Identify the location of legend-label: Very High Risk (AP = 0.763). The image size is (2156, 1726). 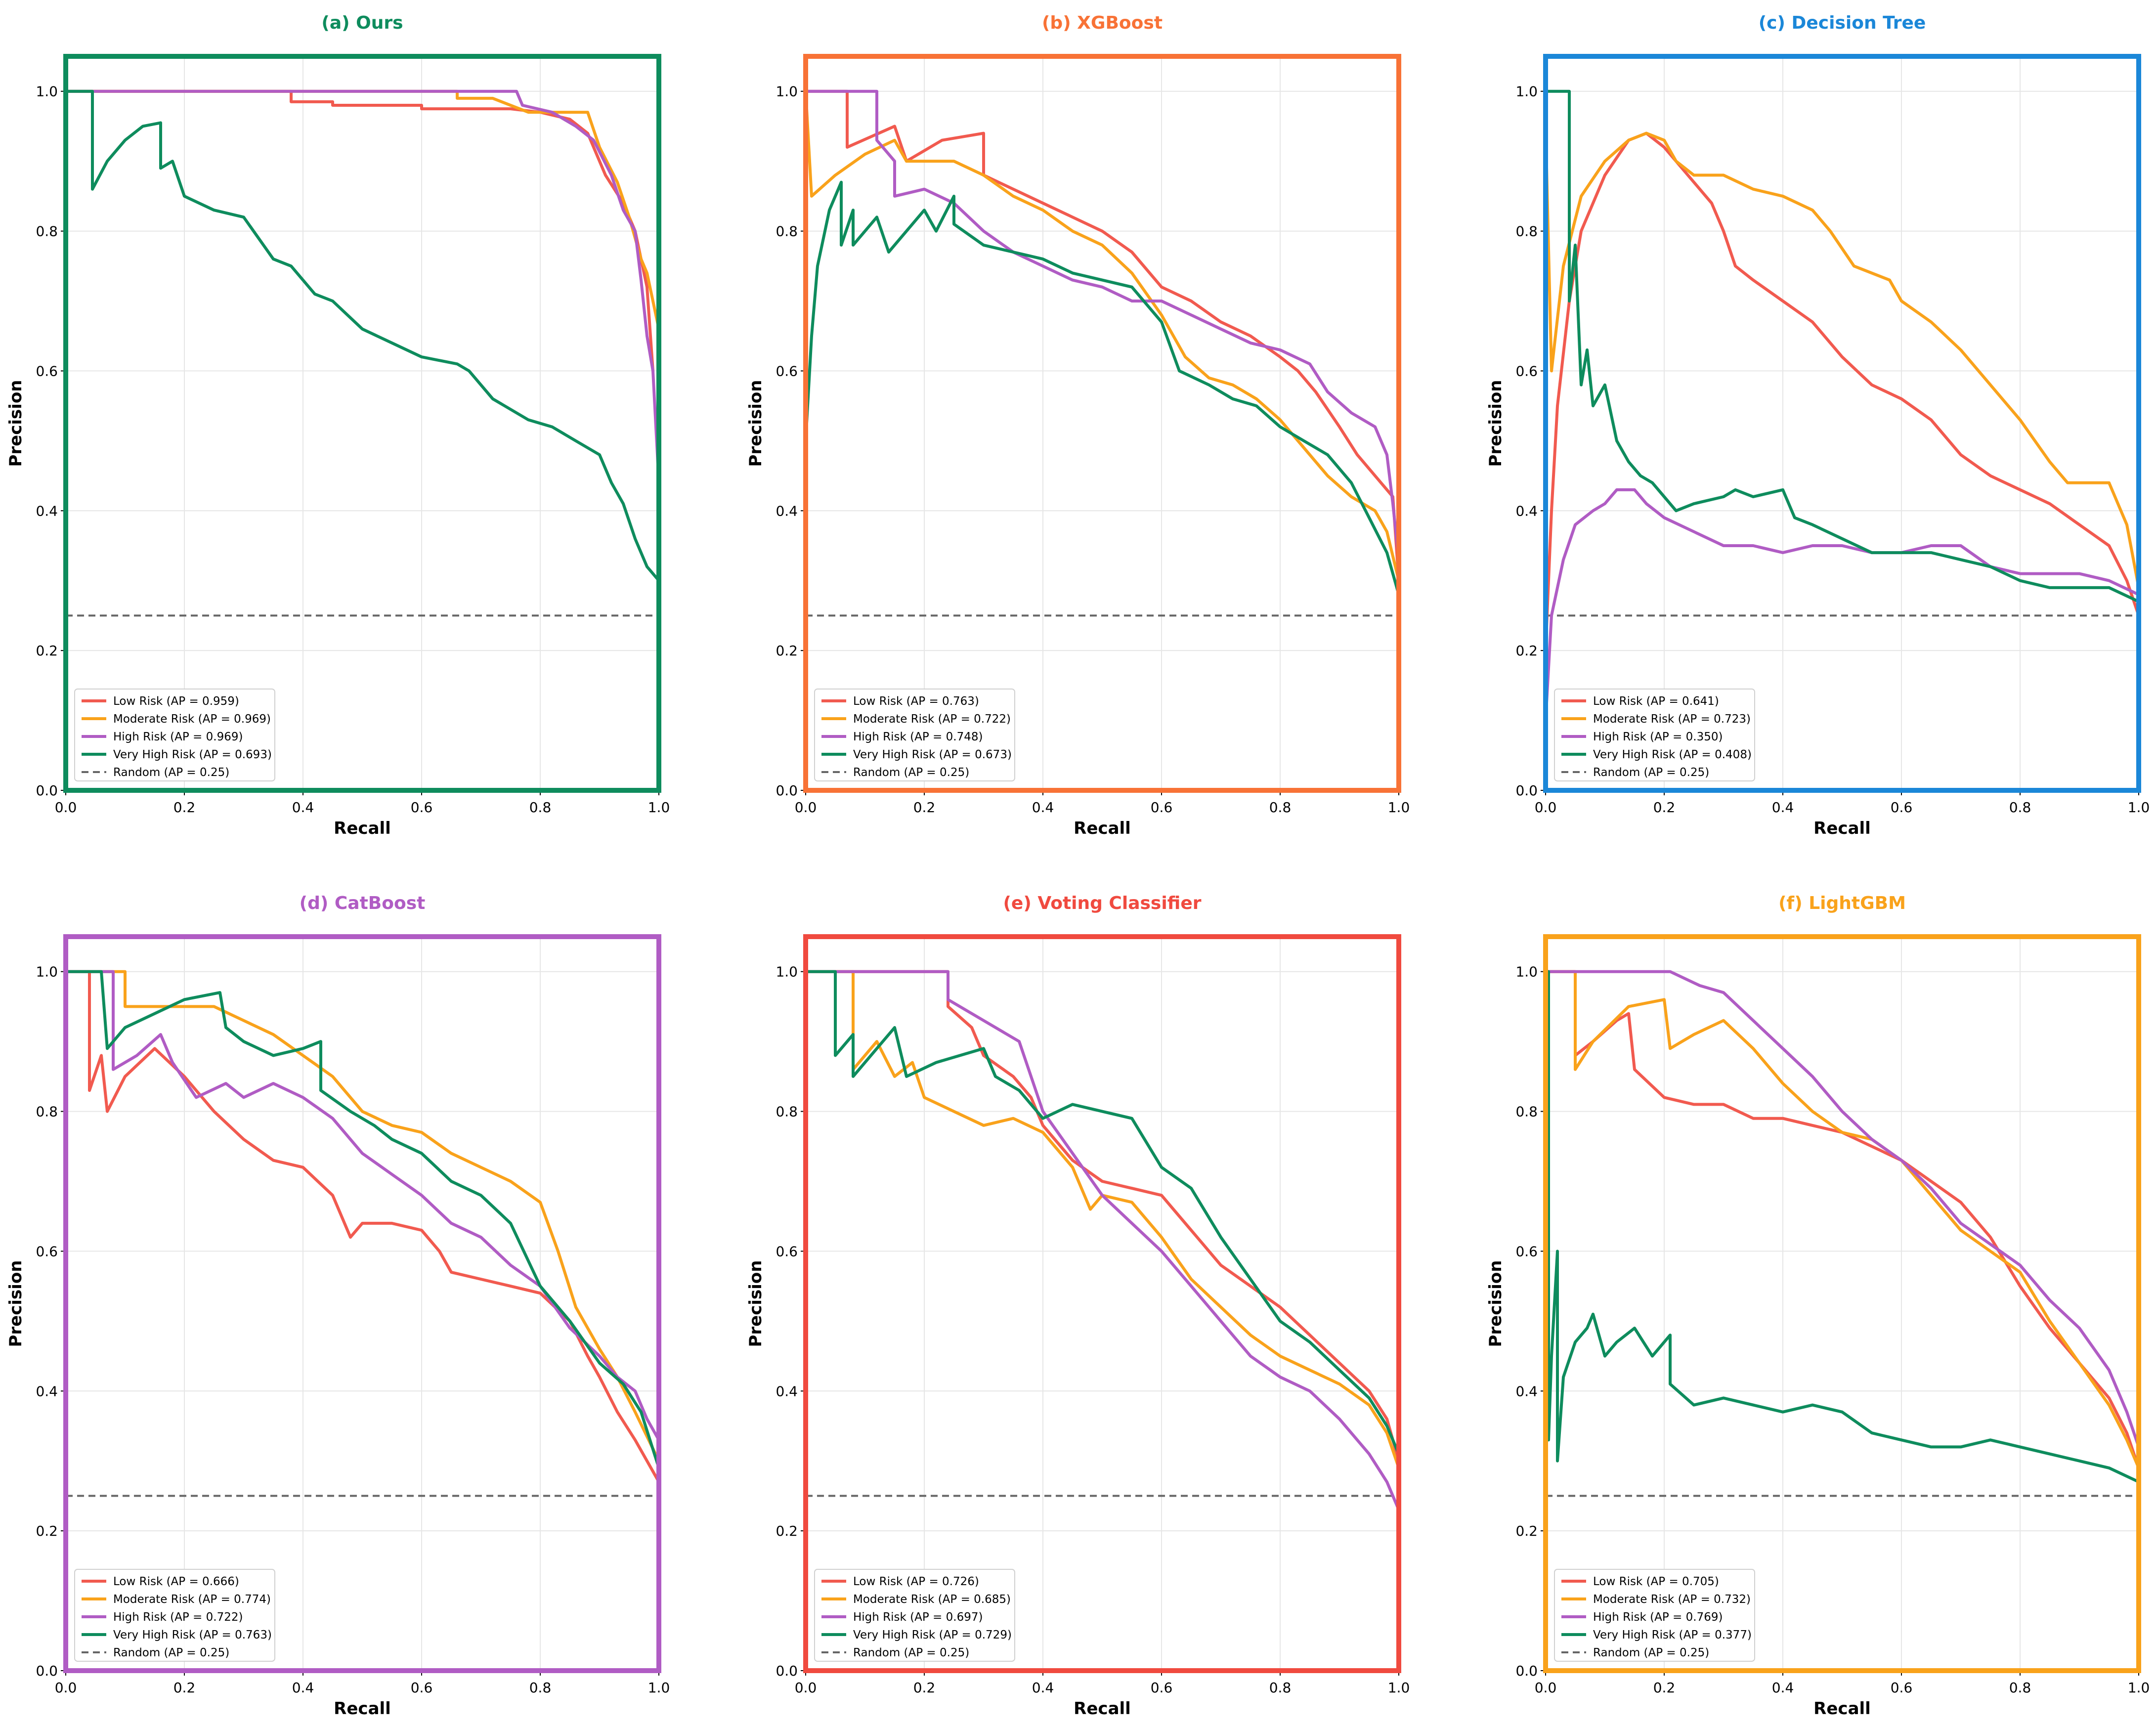
(192, 1635).